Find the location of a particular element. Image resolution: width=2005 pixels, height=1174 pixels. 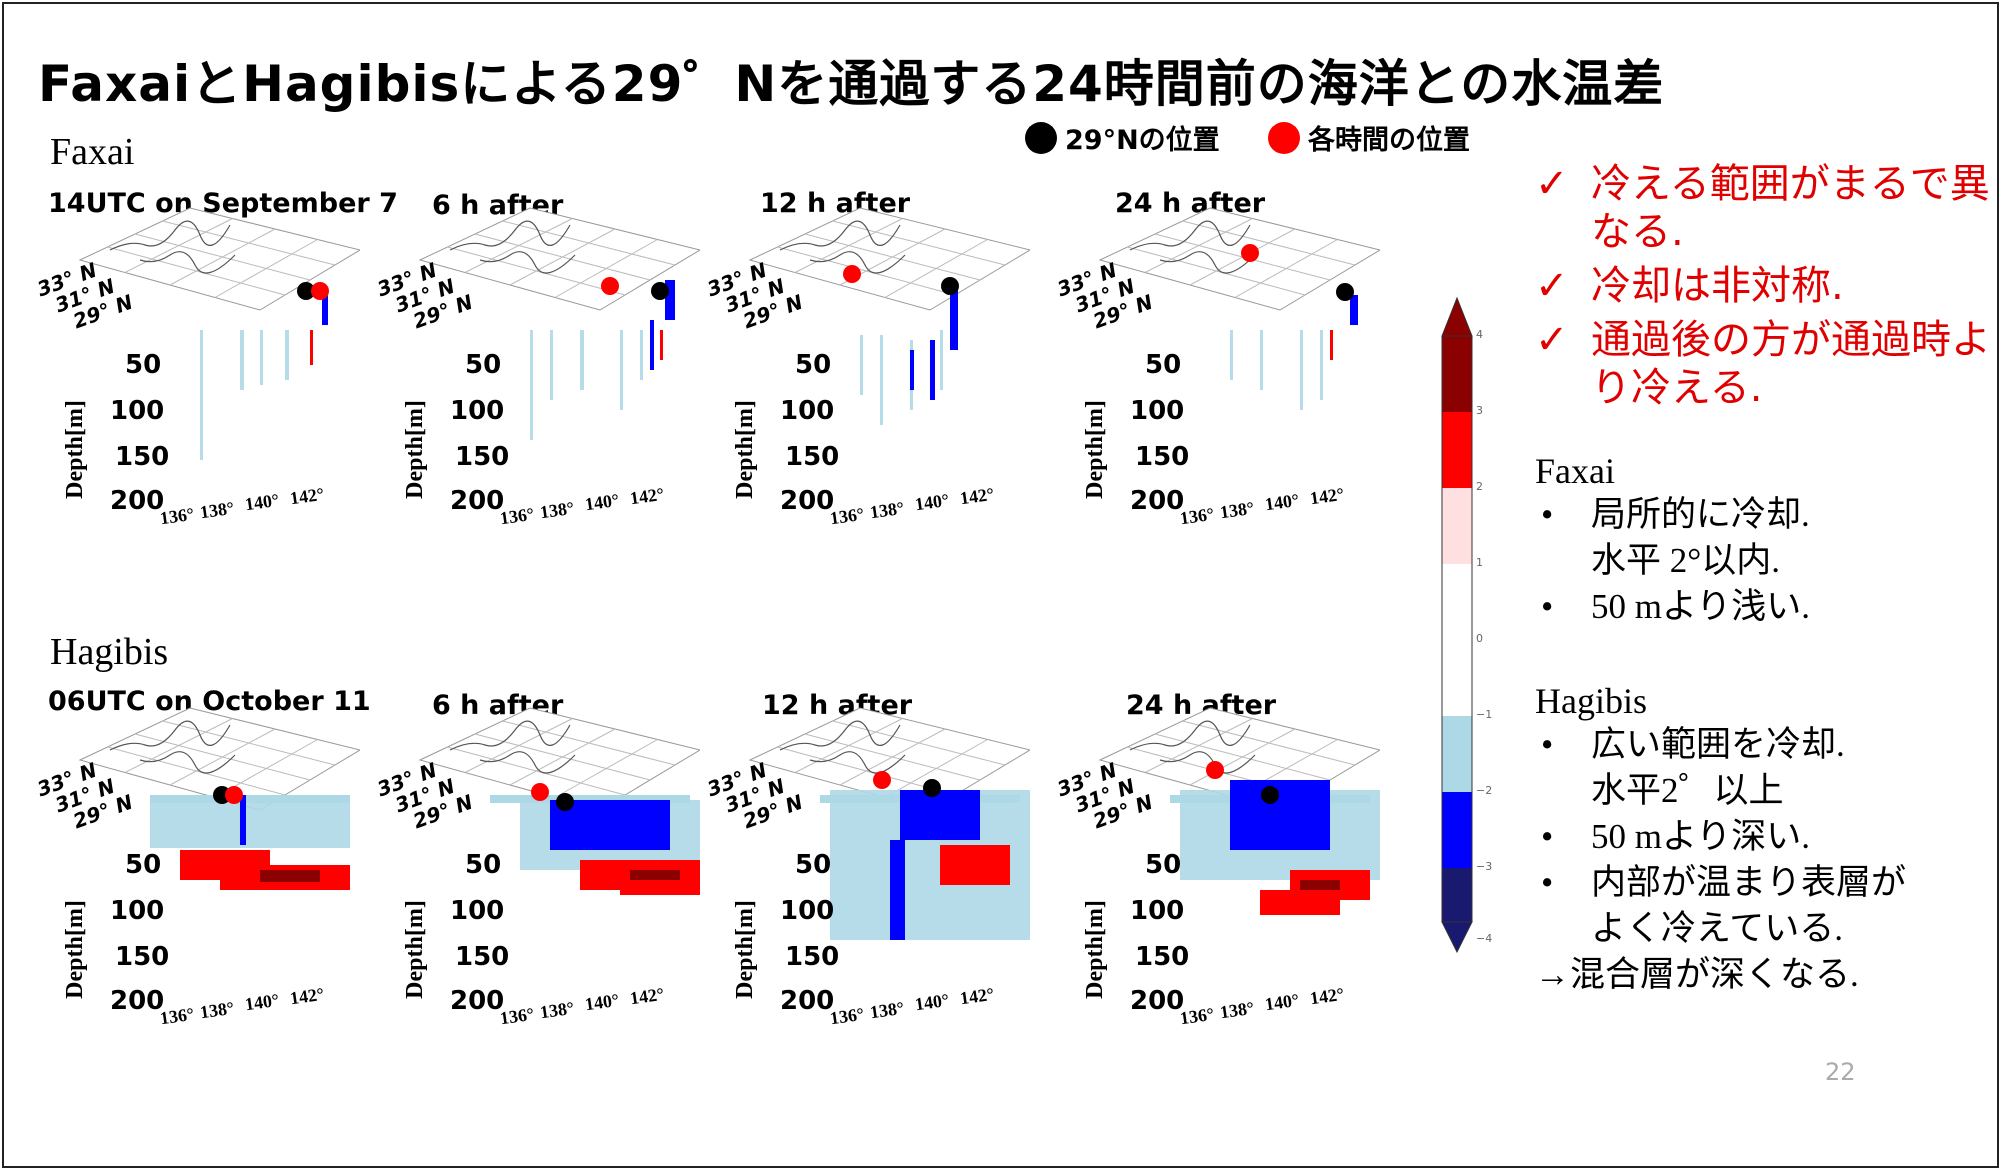

legend-black: 29°Nの位置 is located at coordinates (1122, 137).